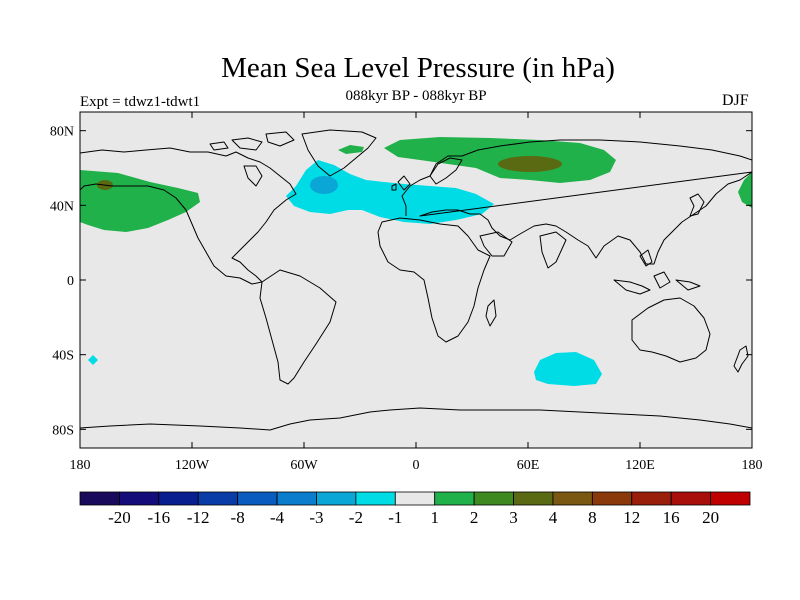 This screenshot has width=800, height=600. What do you see at coordinates (401, 183) in the screenshot?
I see `coast-british-isles` at bounding box center [401, 183].